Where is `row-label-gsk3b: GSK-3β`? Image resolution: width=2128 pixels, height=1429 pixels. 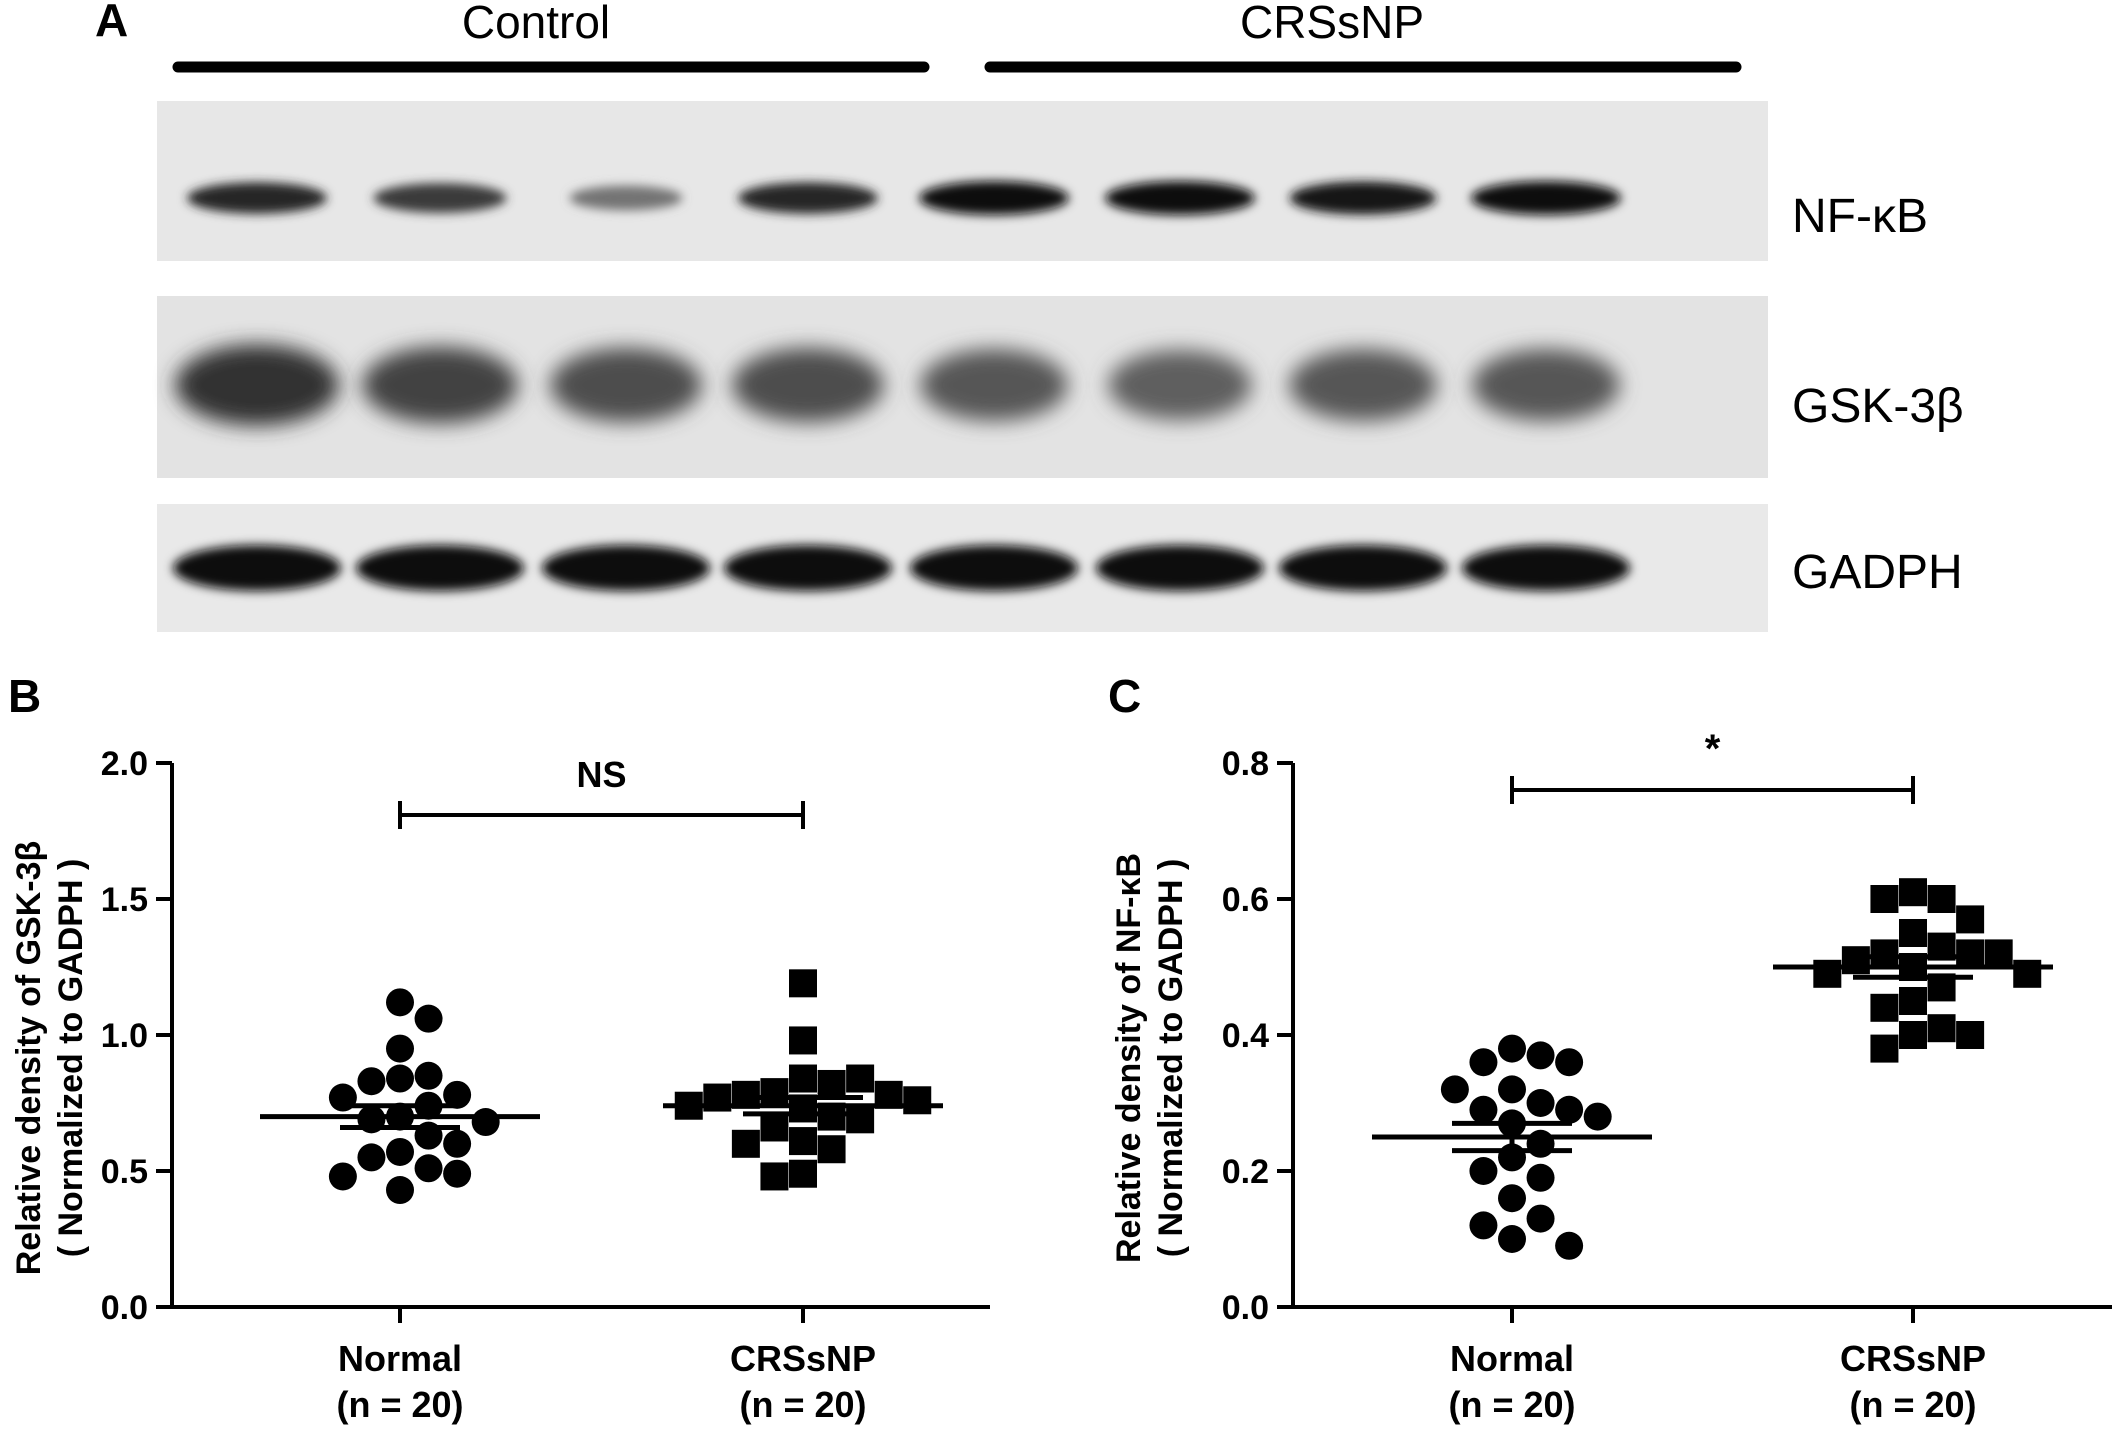 row-label-gsk3b: GSK-3β is located at coordinates (1878, 406).